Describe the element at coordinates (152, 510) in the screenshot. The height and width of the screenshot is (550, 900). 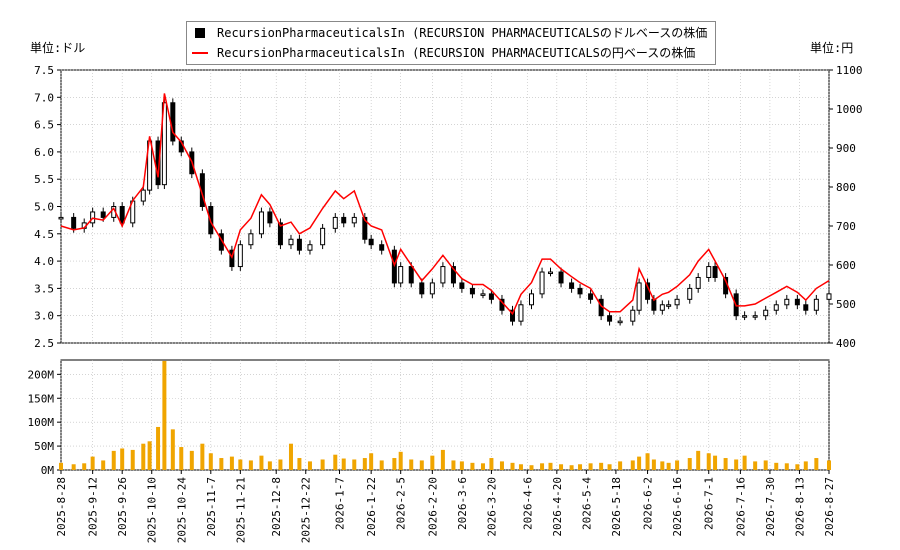
I see `x-axis-tick-label: 2025-10-10` at that location.